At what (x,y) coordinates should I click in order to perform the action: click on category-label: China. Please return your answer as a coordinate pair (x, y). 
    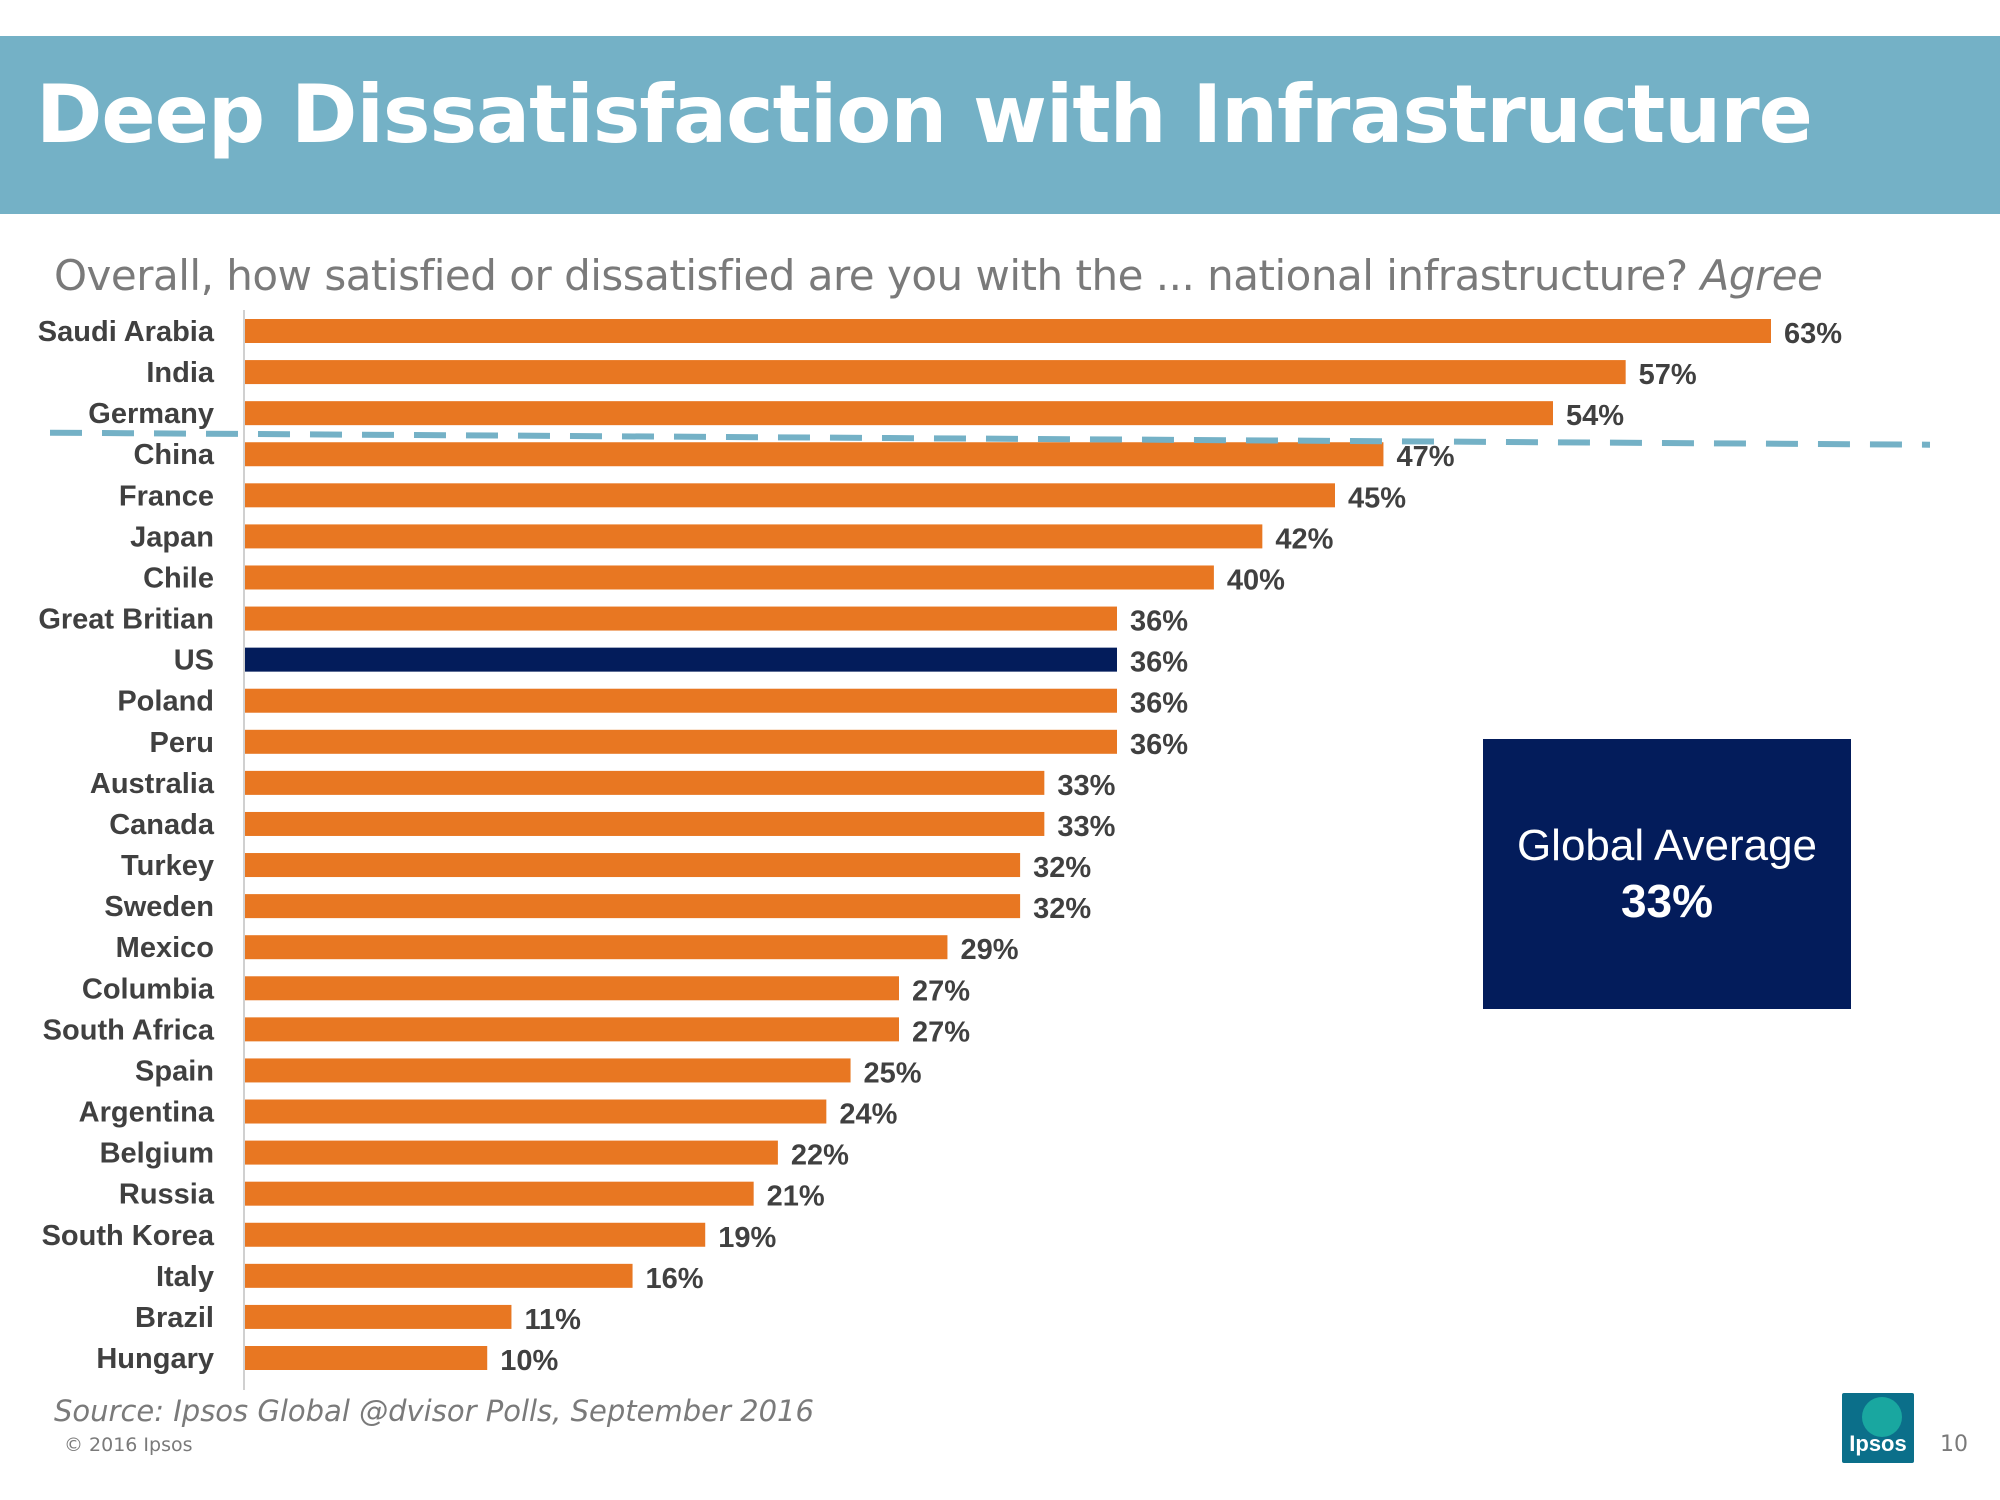
    Looking at the image, I should click on (173, 455).